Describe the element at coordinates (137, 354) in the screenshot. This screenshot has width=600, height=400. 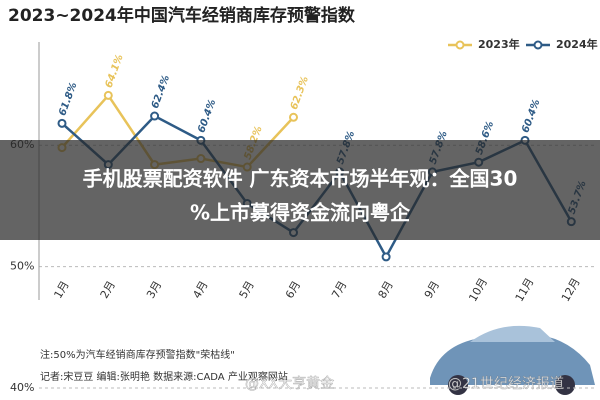
I see `note: 注:50%为汽车经销商库存预警指数"荣枯线"` at that location.